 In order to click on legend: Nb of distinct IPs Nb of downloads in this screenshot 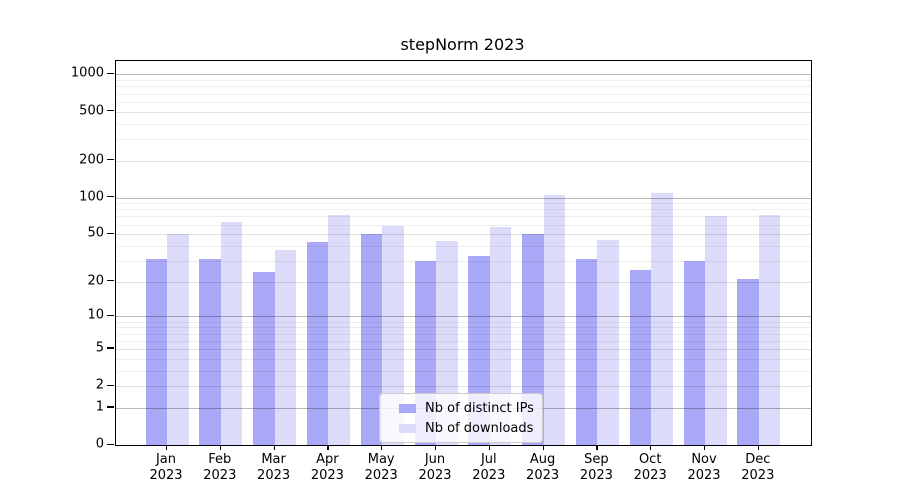, I will do `click(461, 418)`.